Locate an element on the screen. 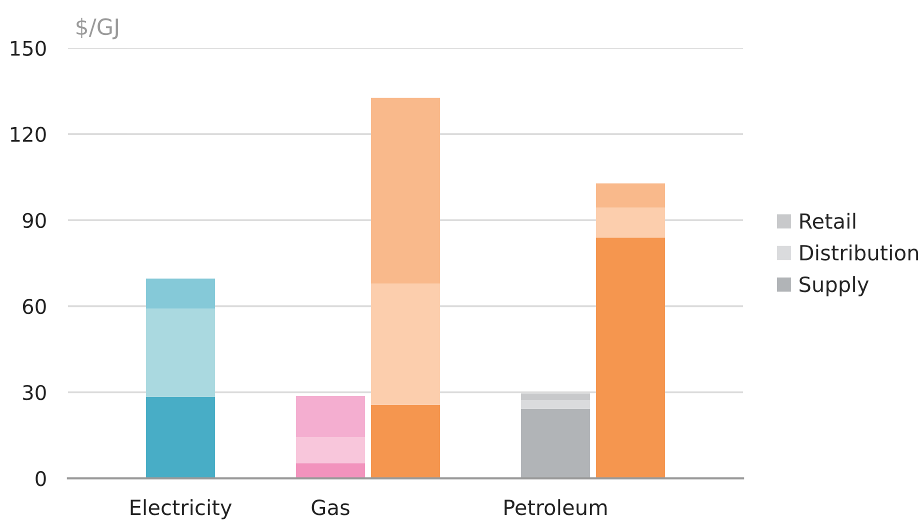 The height and width of the screenshot is (523, 922). y-tick-label: 30 is located at coordinates (34, 392).